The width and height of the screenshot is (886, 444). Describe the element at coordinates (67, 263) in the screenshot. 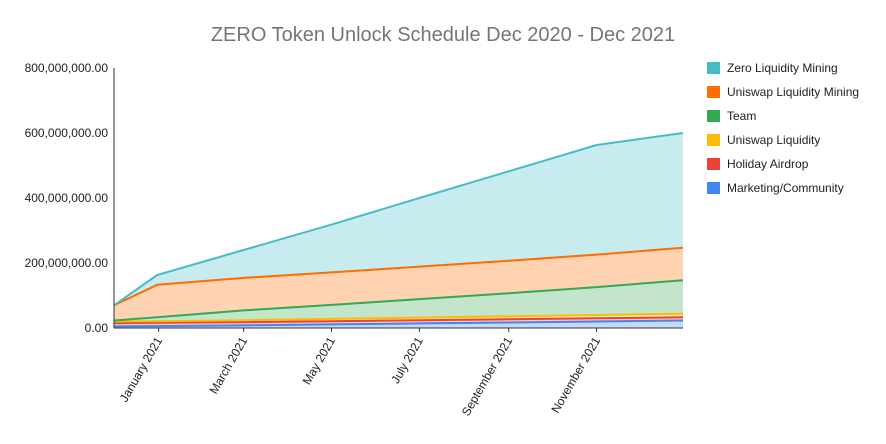

I see `y-tick-label: 200,000,000.00` at that location.